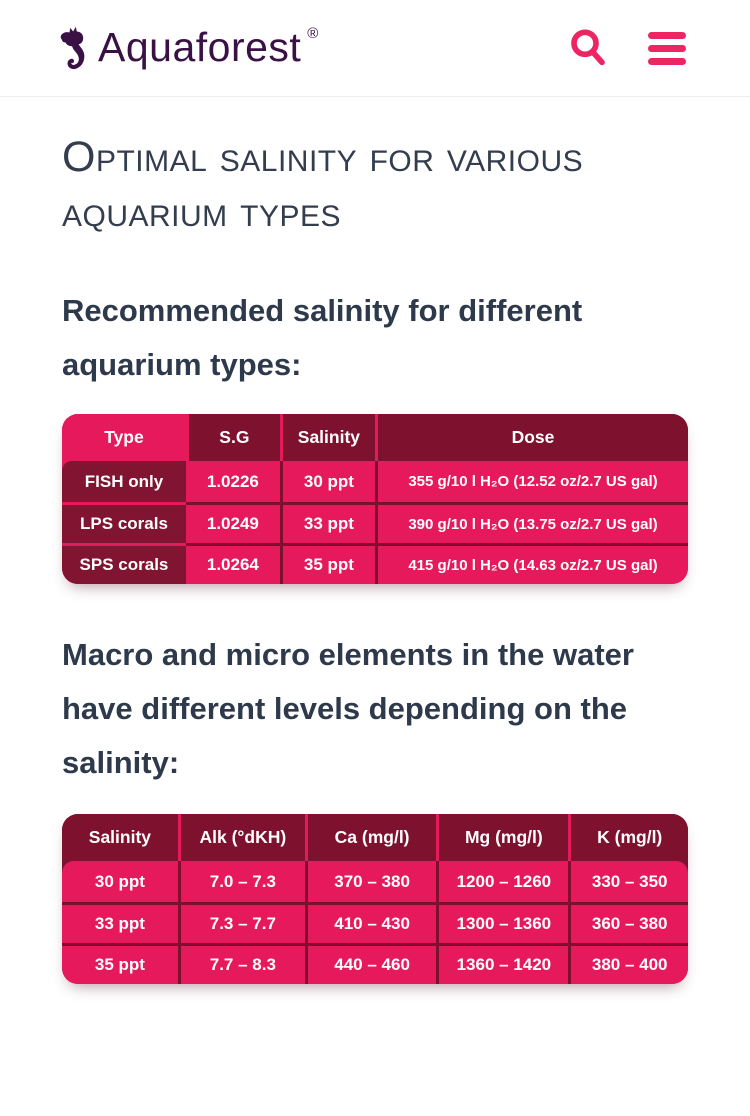 The width and height of the screenshot is (750, 1116). I want to click on registered-mark: ®, so click(313, 33).